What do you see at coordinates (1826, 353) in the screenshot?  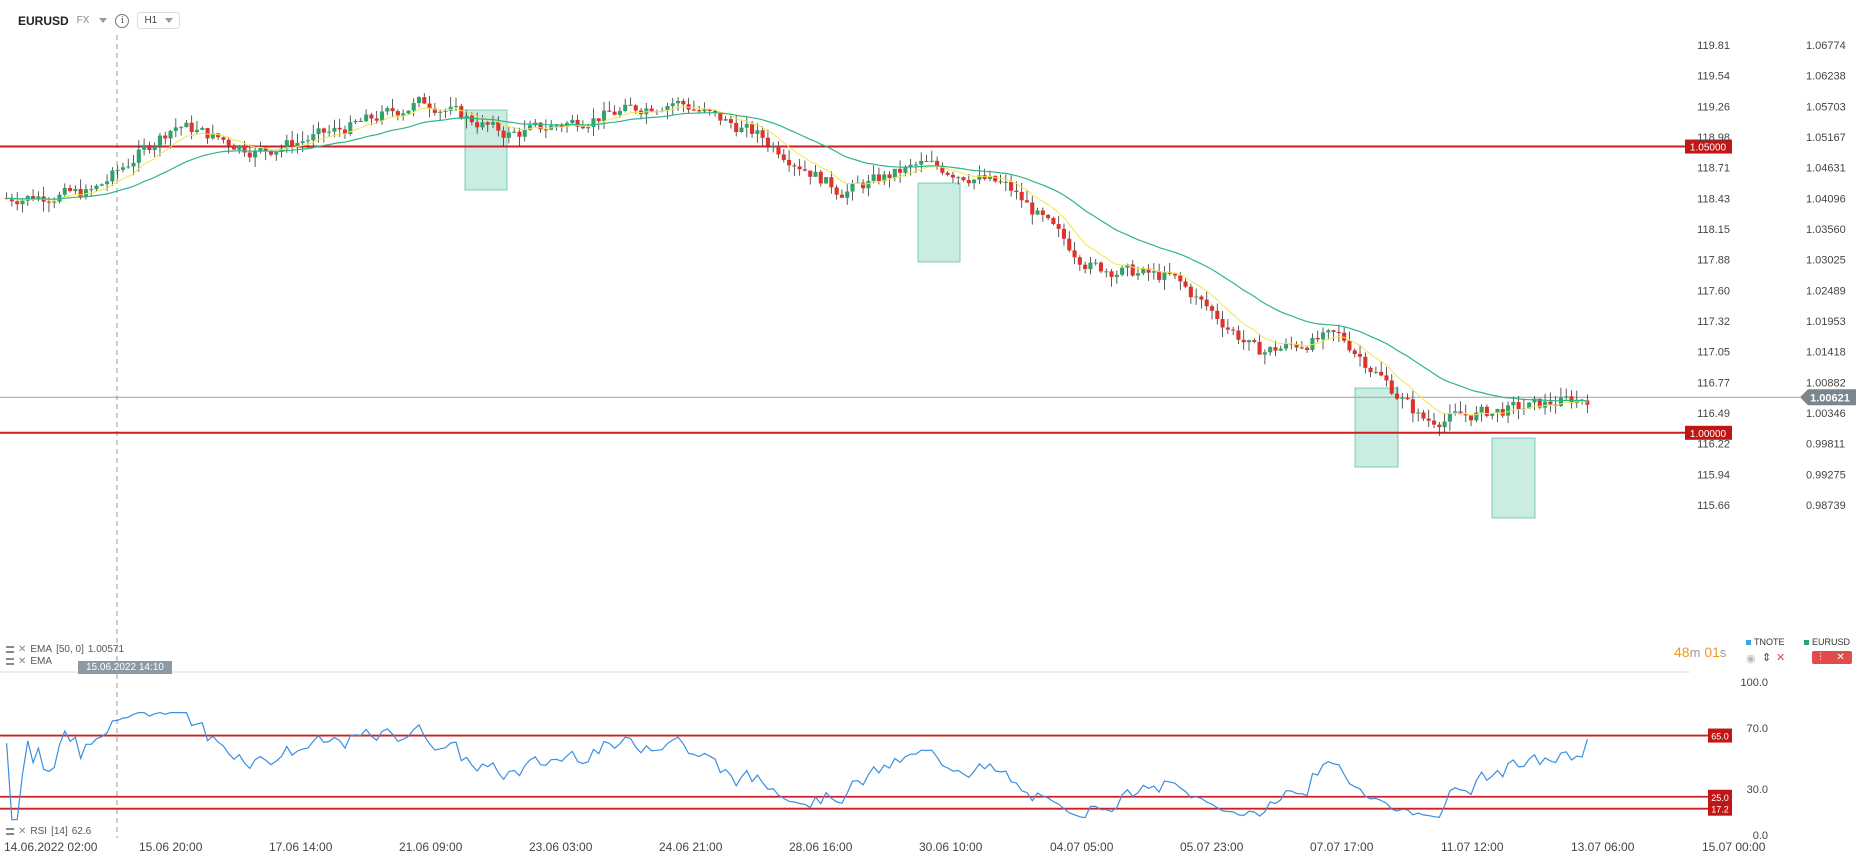 I see `right-axis-tick: 1.01418` at bounding box center [1826, 353].